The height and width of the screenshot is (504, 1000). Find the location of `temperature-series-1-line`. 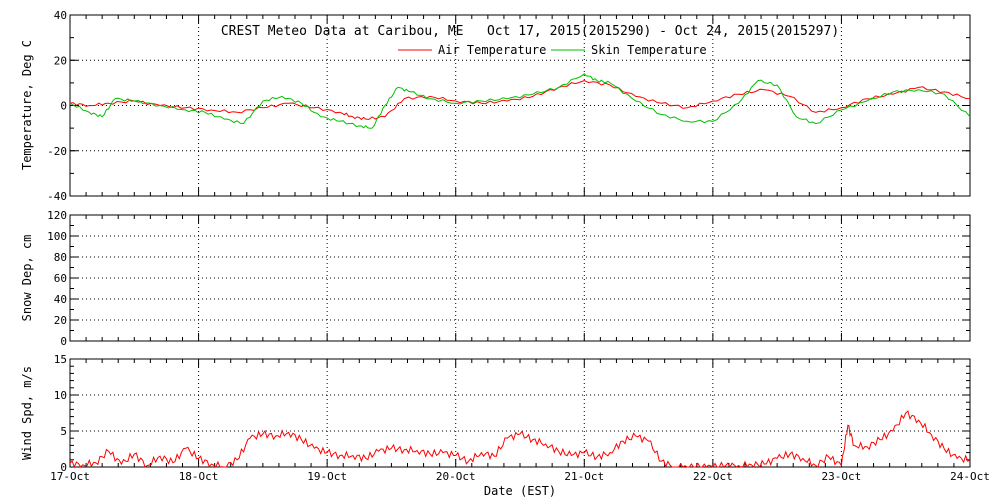

temperature-series-1-line is located at coordinates (520, 101).